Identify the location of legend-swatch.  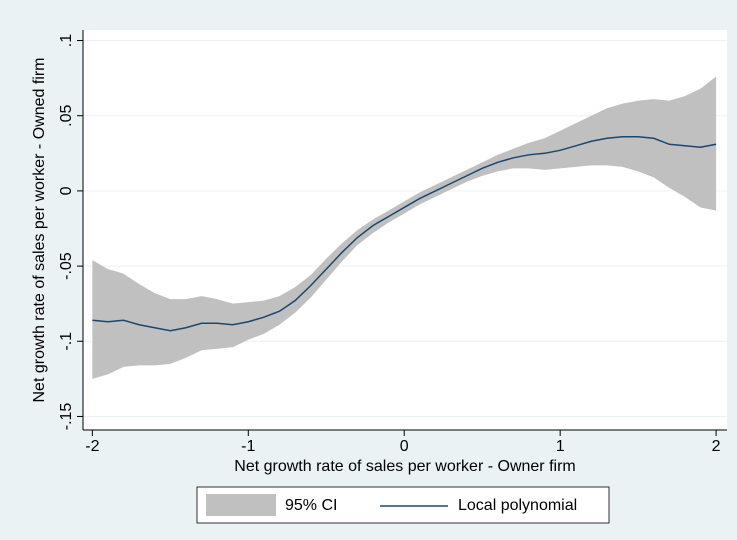
(241, 505).